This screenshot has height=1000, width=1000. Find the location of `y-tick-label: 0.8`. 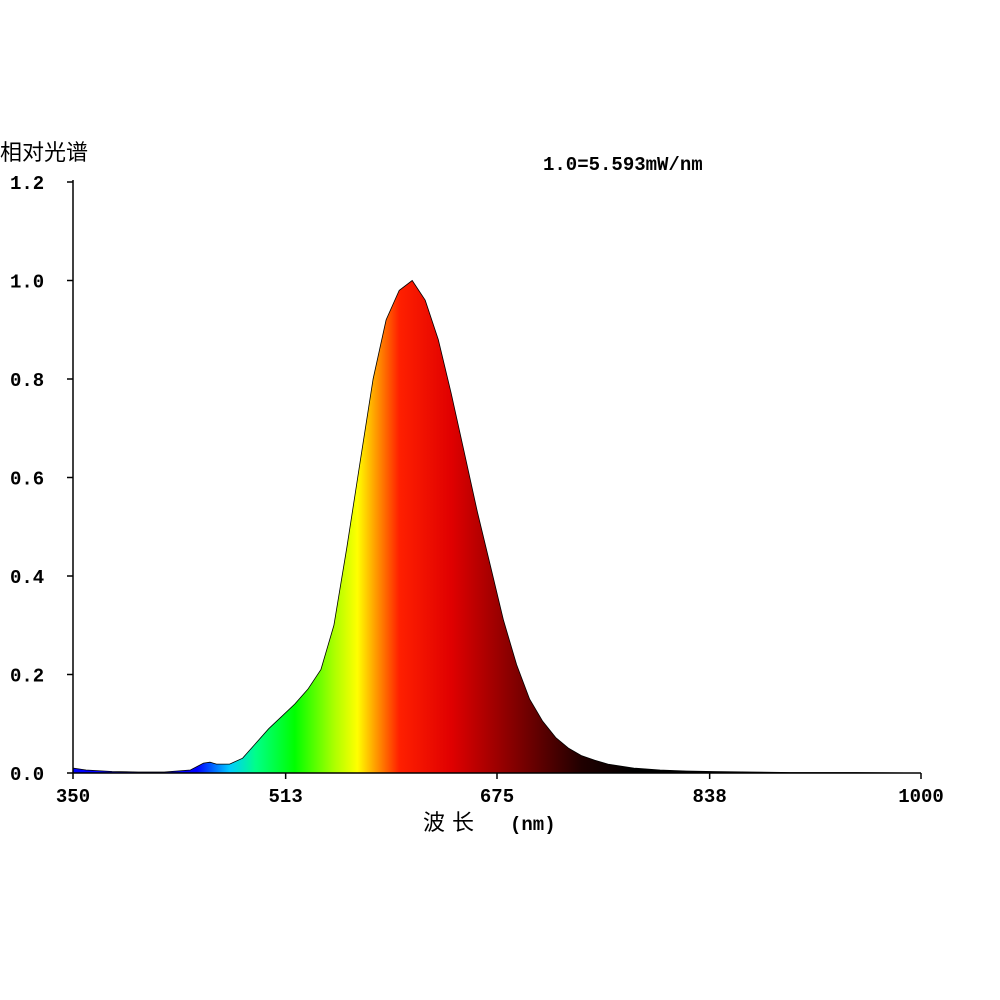

y-tick-label: 0.8 is located at coordinates (27, 381).